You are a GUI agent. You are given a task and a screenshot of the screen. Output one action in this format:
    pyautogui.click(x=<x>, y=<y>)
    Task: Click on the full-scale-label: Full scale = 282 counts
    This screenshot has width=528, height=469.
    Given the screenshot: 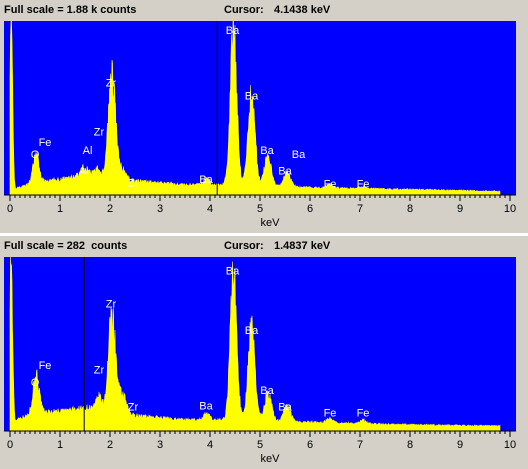 What is the action you would take?
    pyautogui.click(x=66, y=246)
    